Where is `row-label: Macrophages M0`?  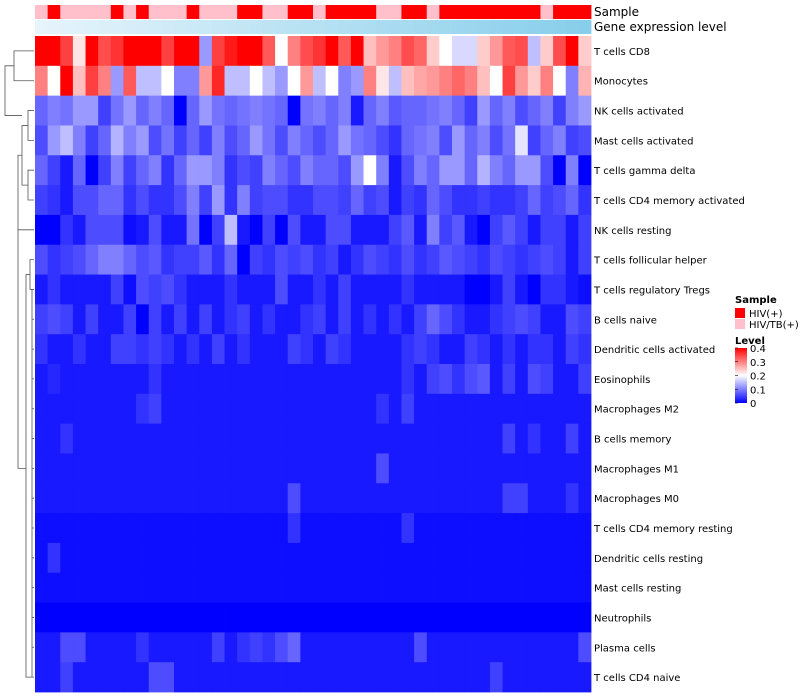
row-label: Macrophages M0 is located at coordinates (636, 499).